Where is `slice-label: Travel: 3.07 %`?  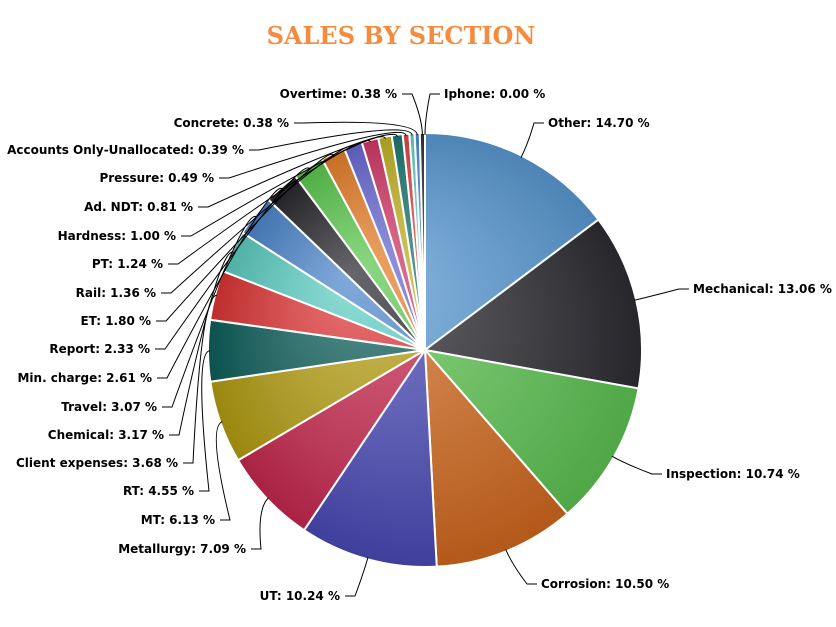
slice-label: Travel: 3.07 % is located at coordinates (109, 407).